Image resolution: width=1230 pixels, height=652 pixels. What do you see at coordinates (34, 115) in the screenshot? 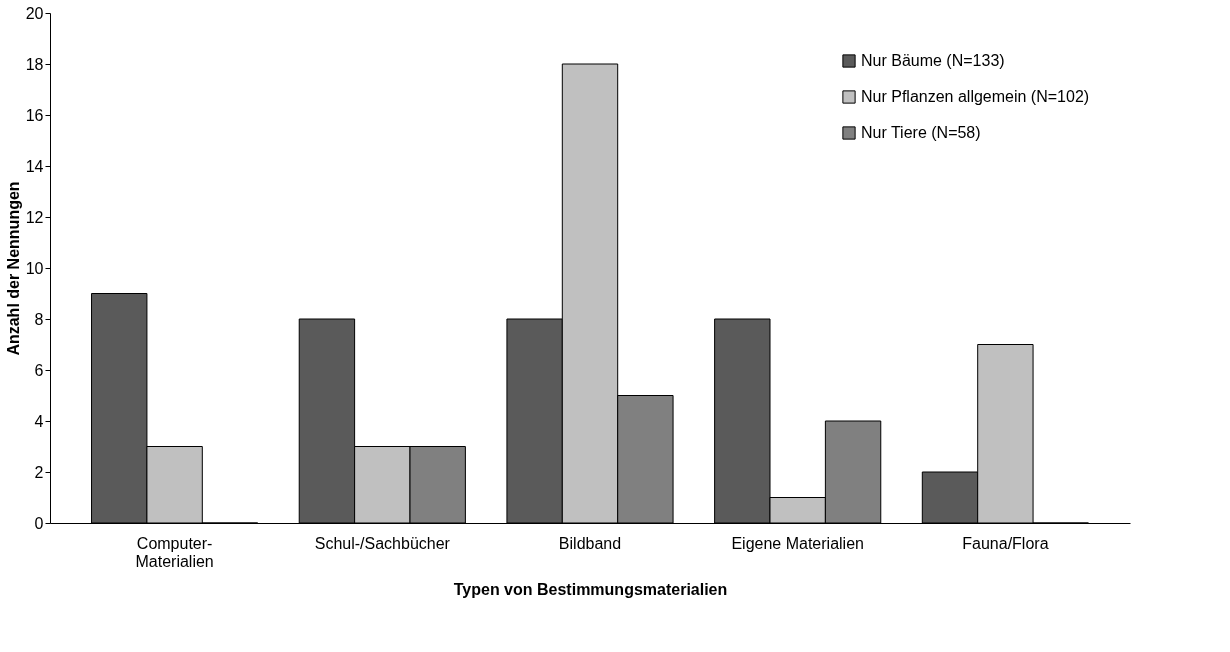
I see `y-tick-label: 16` at bounding box center [34, 115].